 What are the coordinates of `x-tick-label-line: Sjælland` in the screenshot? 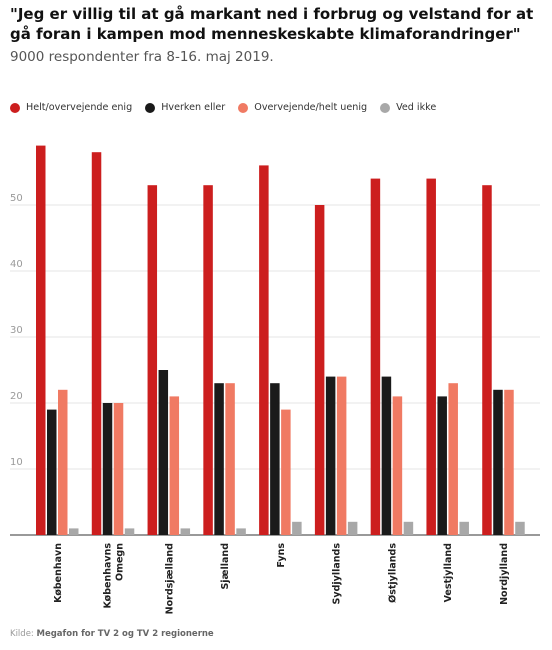 It's located at (225, 566).